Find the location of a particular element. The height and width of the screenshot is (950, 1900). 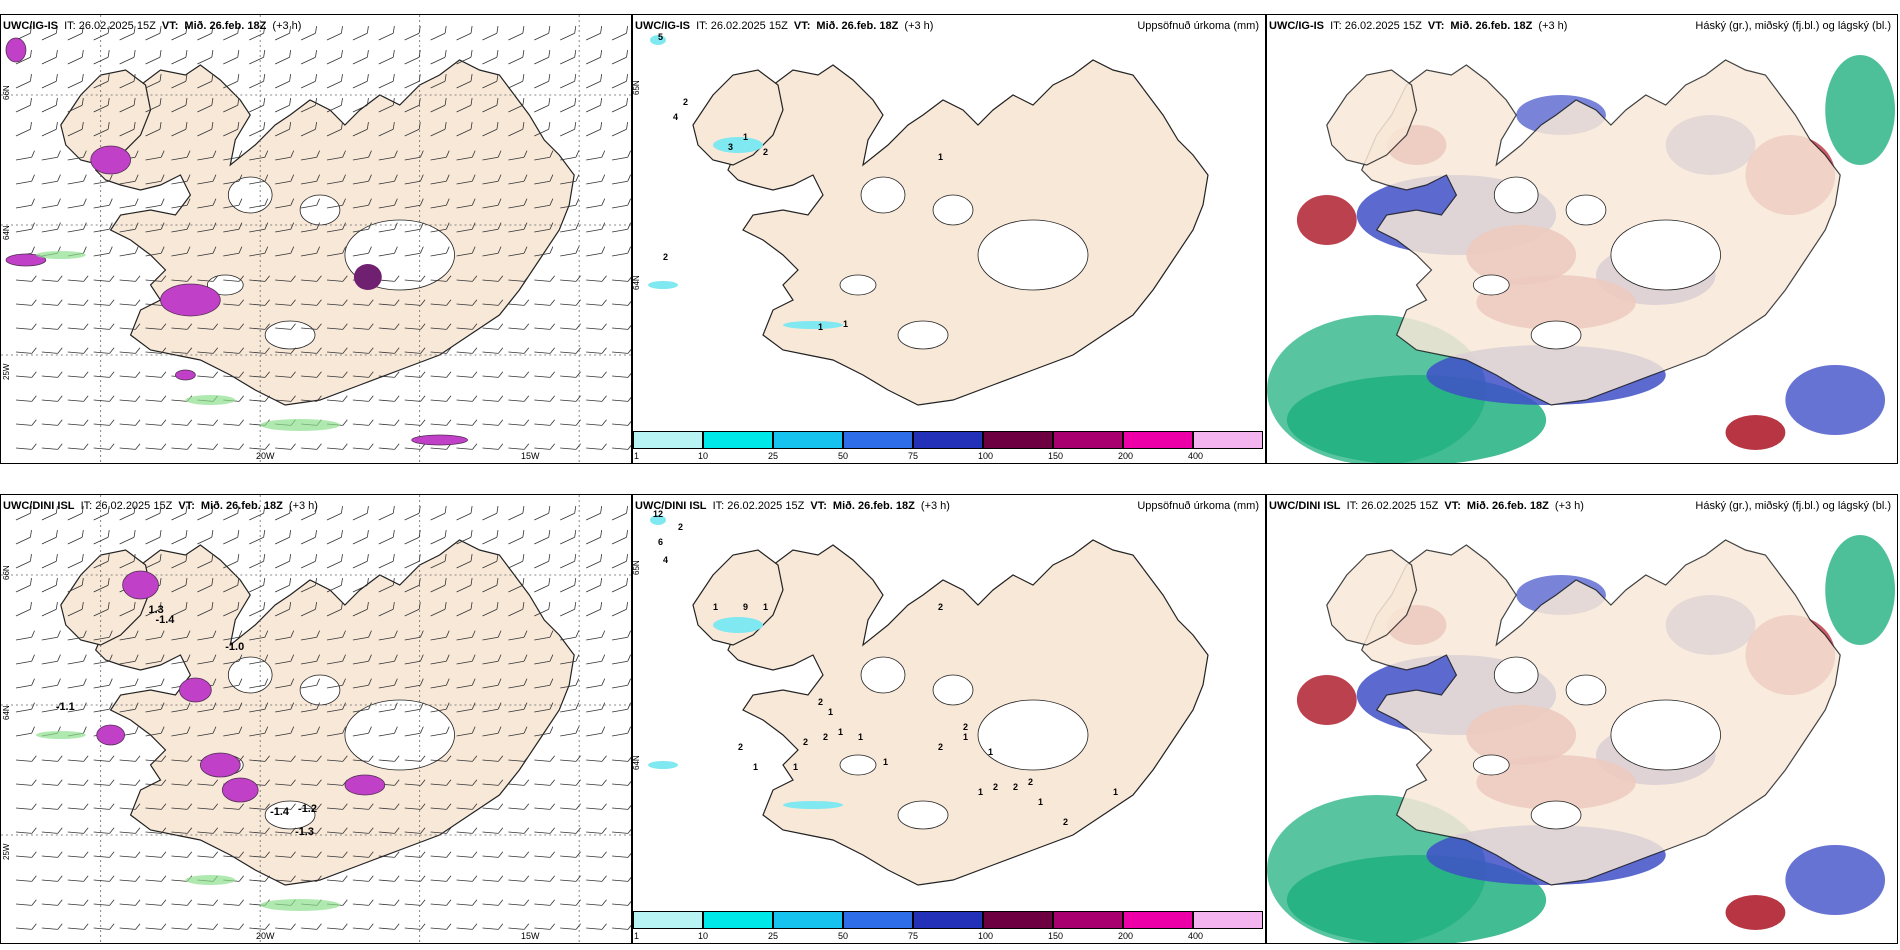

legend-tick: 10 is located at coordinates (703, 456).